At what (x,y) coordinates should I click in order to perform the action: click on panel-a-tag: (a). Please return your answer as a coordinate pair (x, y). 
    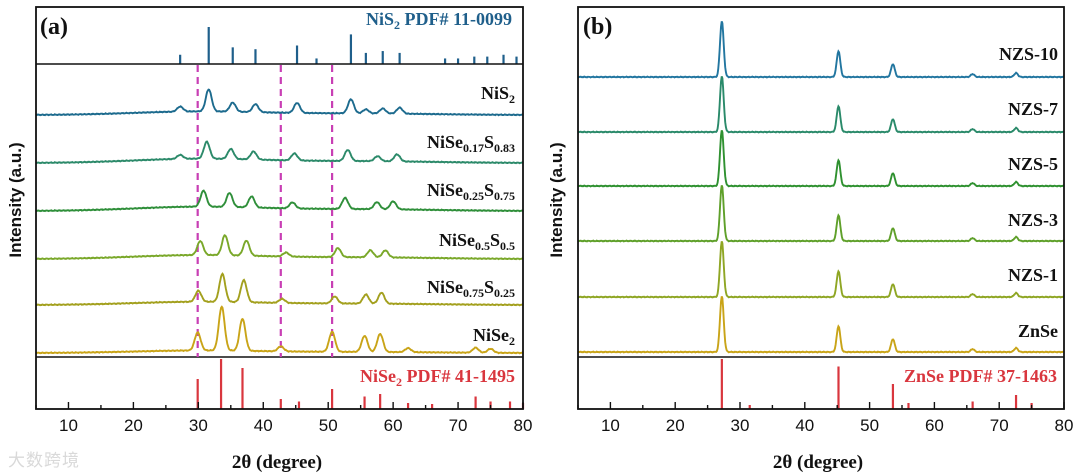
    Looking at the image, I should click on (54, 27).